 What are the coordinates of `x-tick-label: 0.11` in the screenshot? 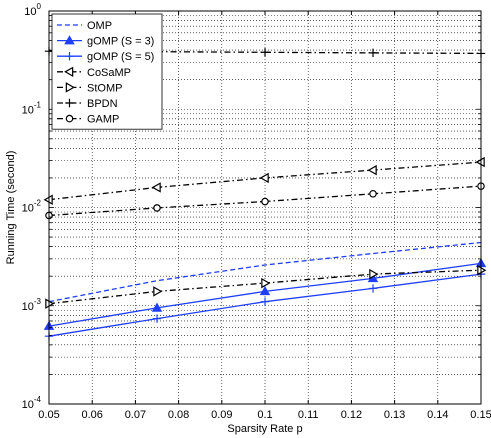 It's located at (308, 415).